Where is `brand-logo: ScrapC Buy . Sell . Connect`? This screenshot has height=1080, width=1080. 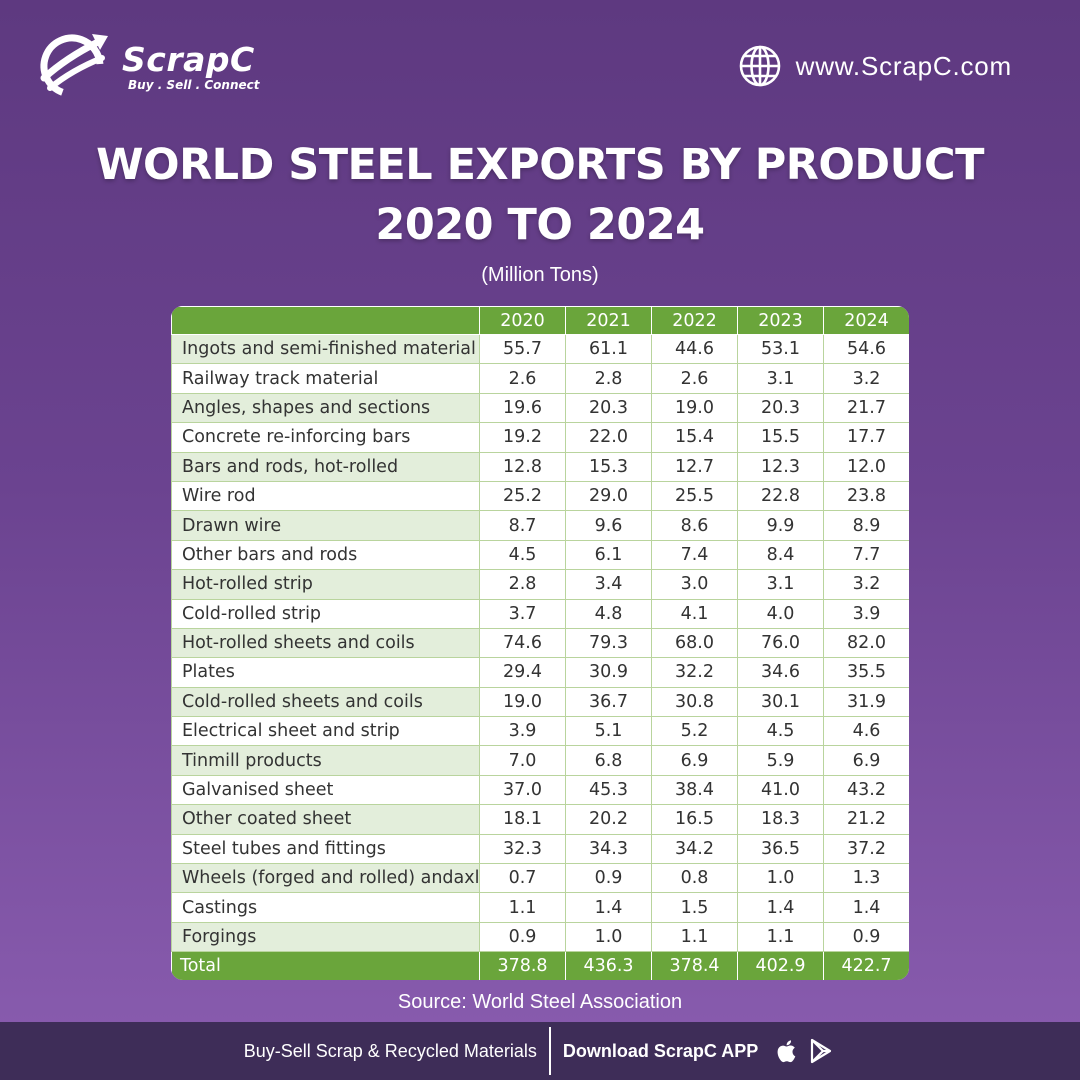 brand-logo: ScrapC Buy . Sell . Connect is located at coordinates (161, 65).